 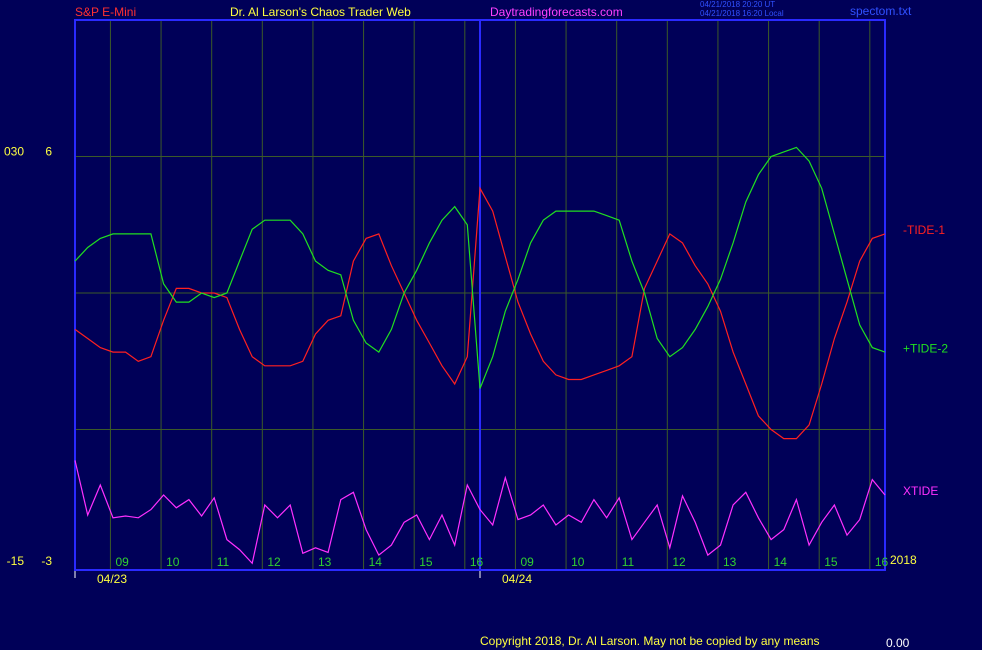 What do you see at coordinates (903, 560) in the screenshot?
I see `year-label: 2018` at bounding box center [903, 560].